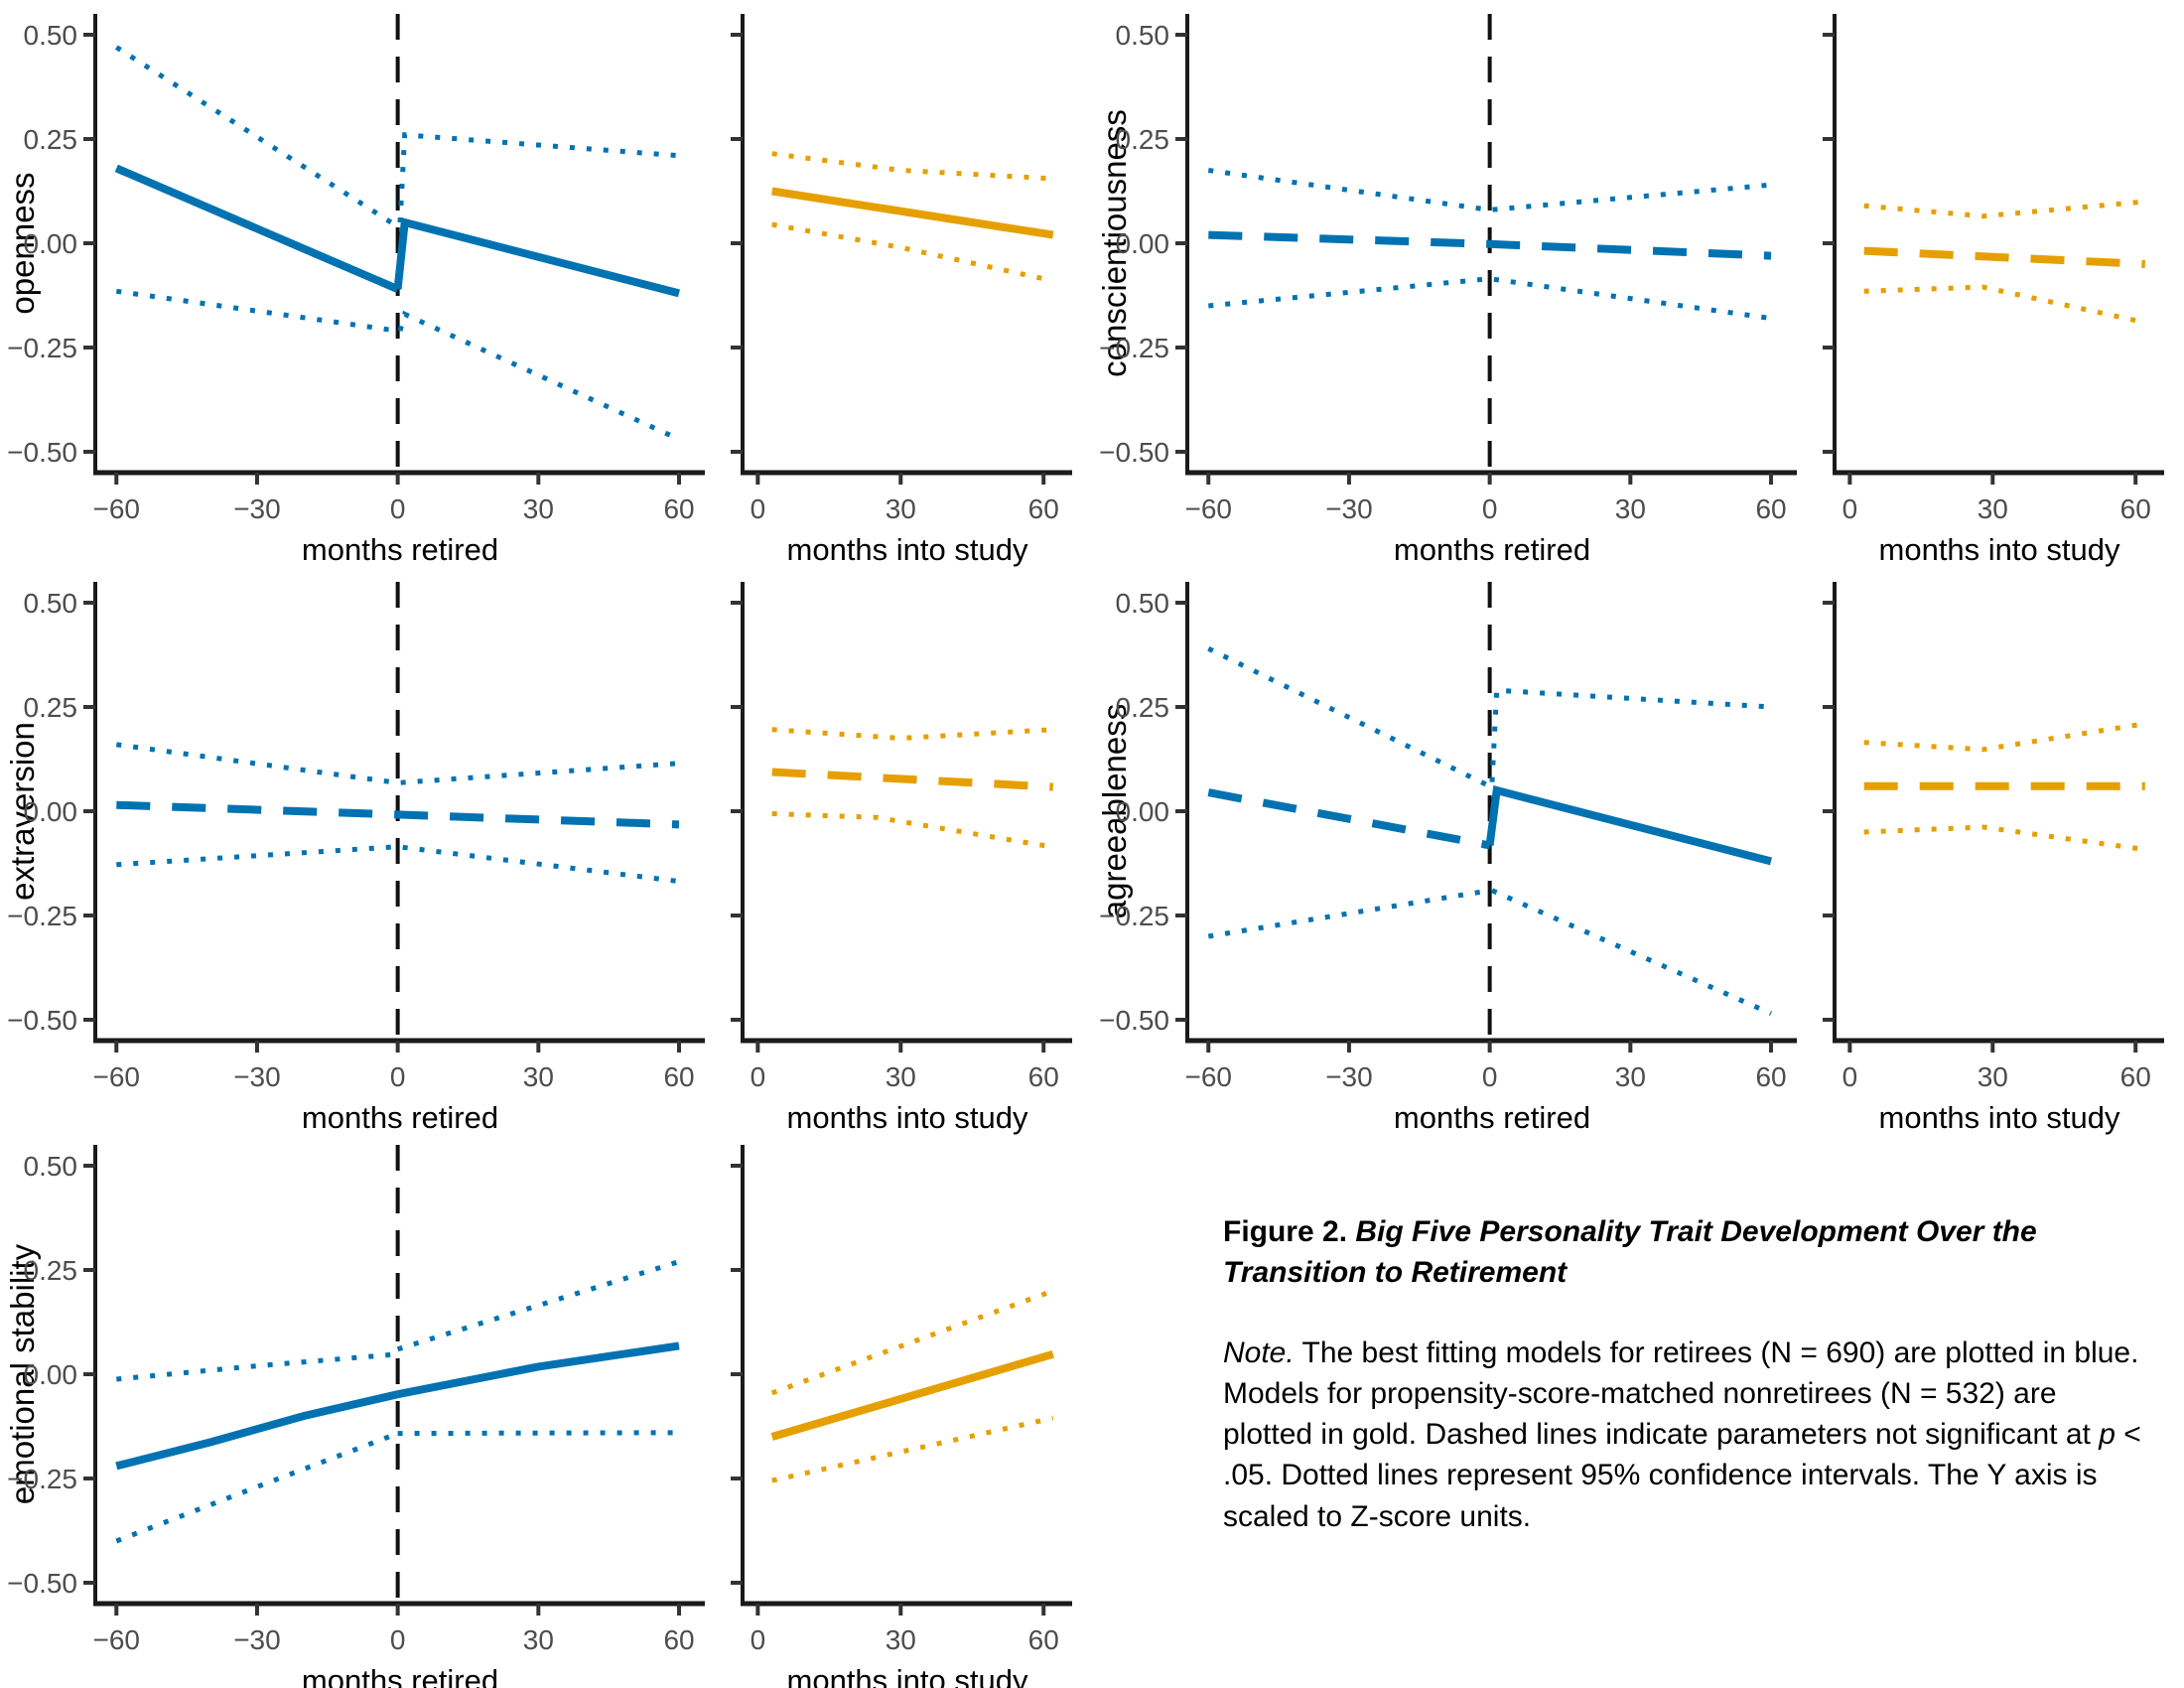  Describe the element at coordinates (758, 1076) in the screenshot. I see `x-tick-label-extraversion-study: 0` at that location.